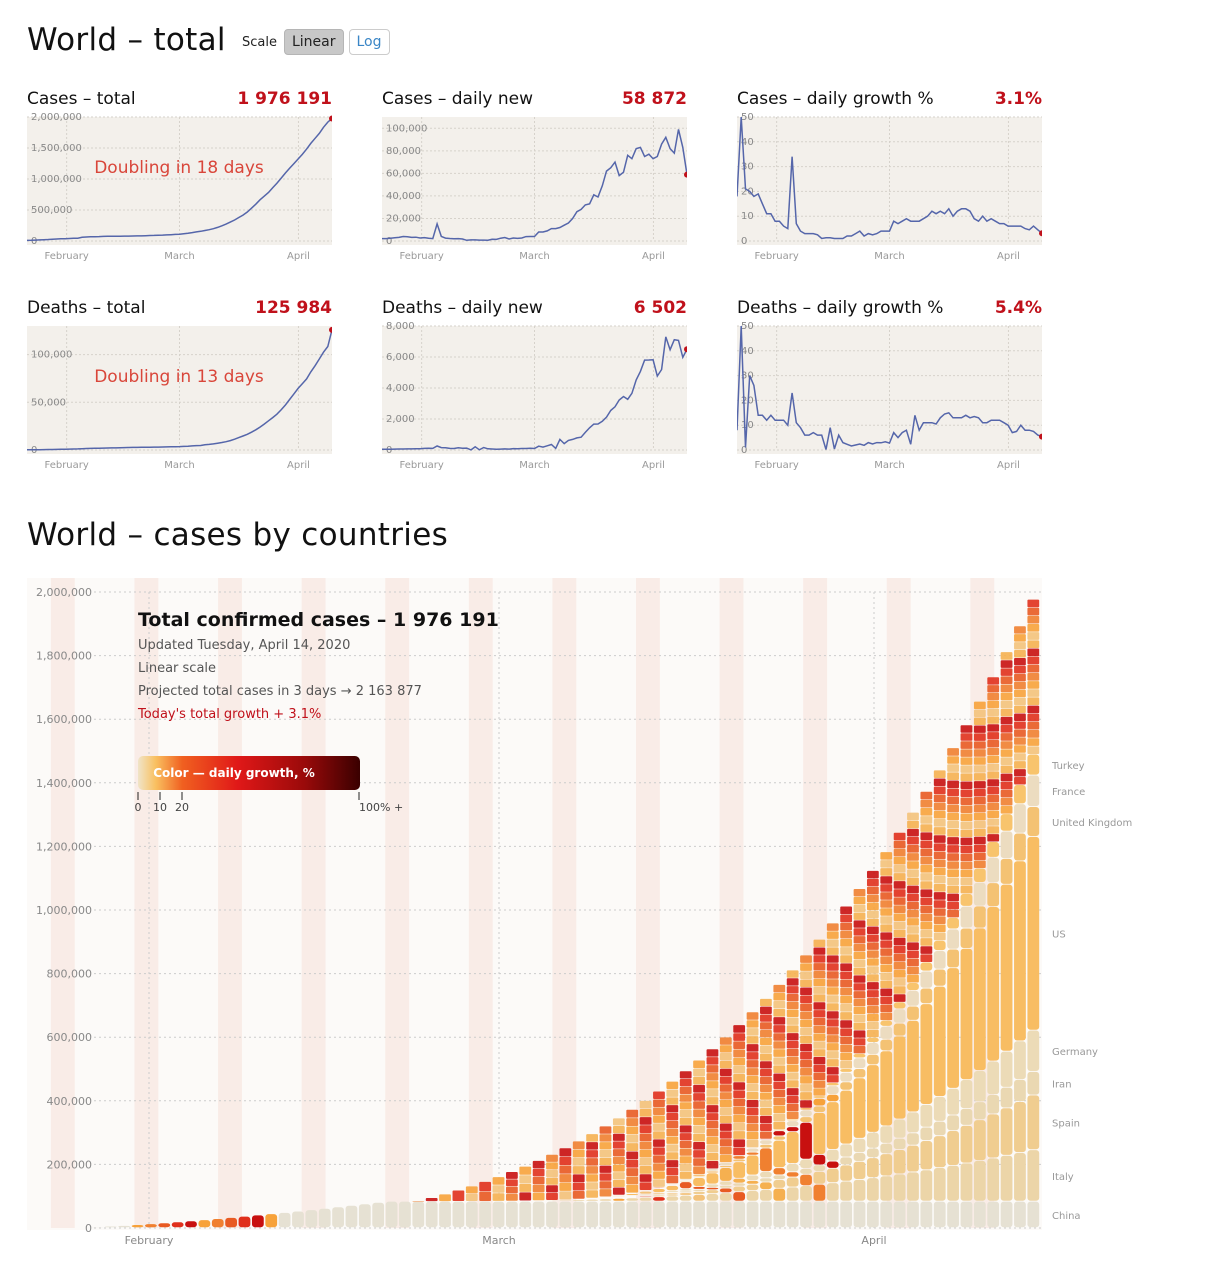 This screenshot has height=1280, width=1212. What do you see at coordinates (70, 1164) in the screenshot?
I see `y-tick-label: 200,000` at bounding box center [70, 1164].